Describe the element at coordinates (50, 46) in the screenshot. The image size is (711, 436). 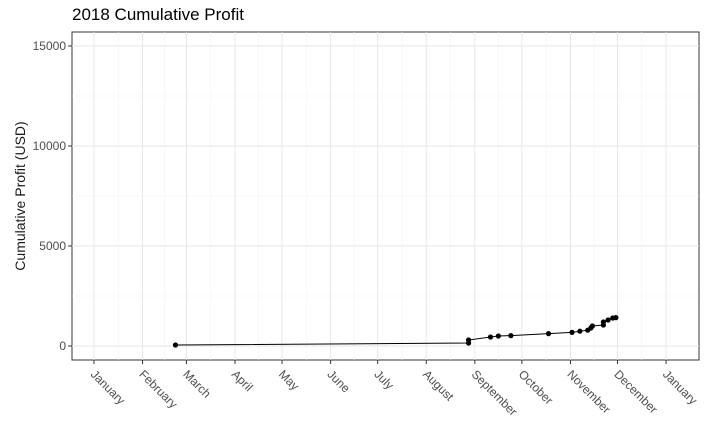
I see `y-tick-label: 15000` at that location.